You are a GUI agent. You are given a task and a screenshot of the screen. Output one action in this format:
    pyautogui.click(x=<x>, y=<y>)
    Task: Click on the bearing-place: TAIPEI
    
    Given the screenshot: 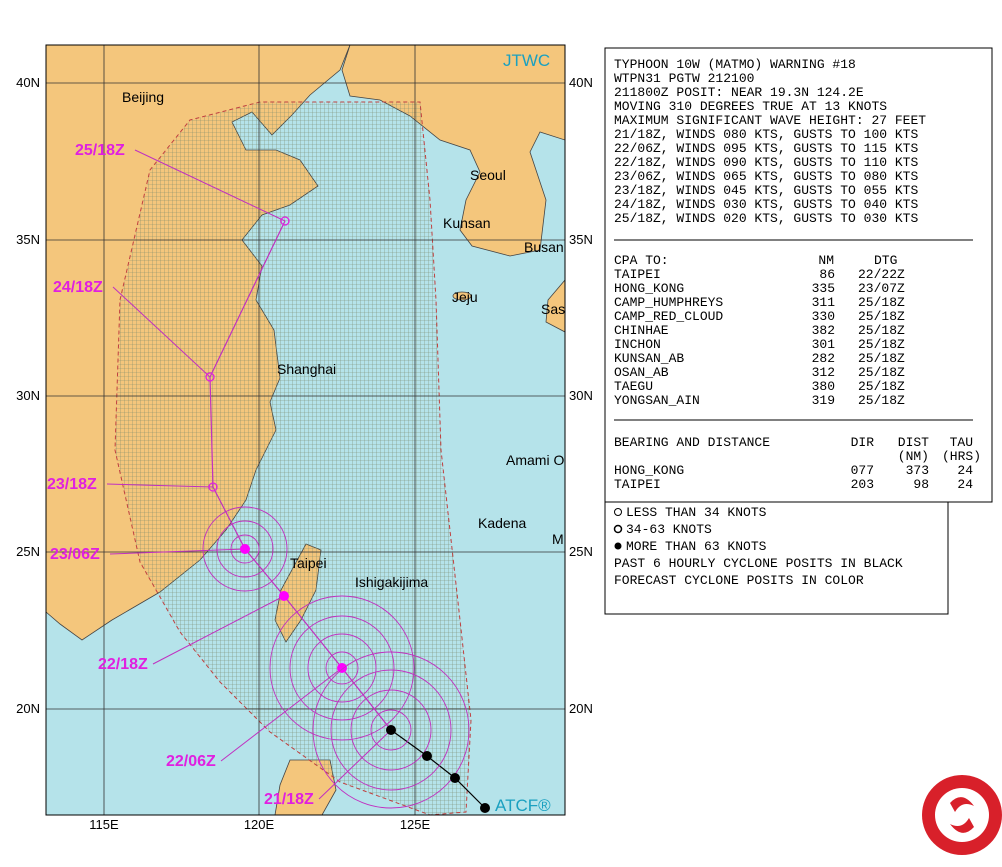 What is the action you would take?
    pyautogui.click(x=637, y=484)
    